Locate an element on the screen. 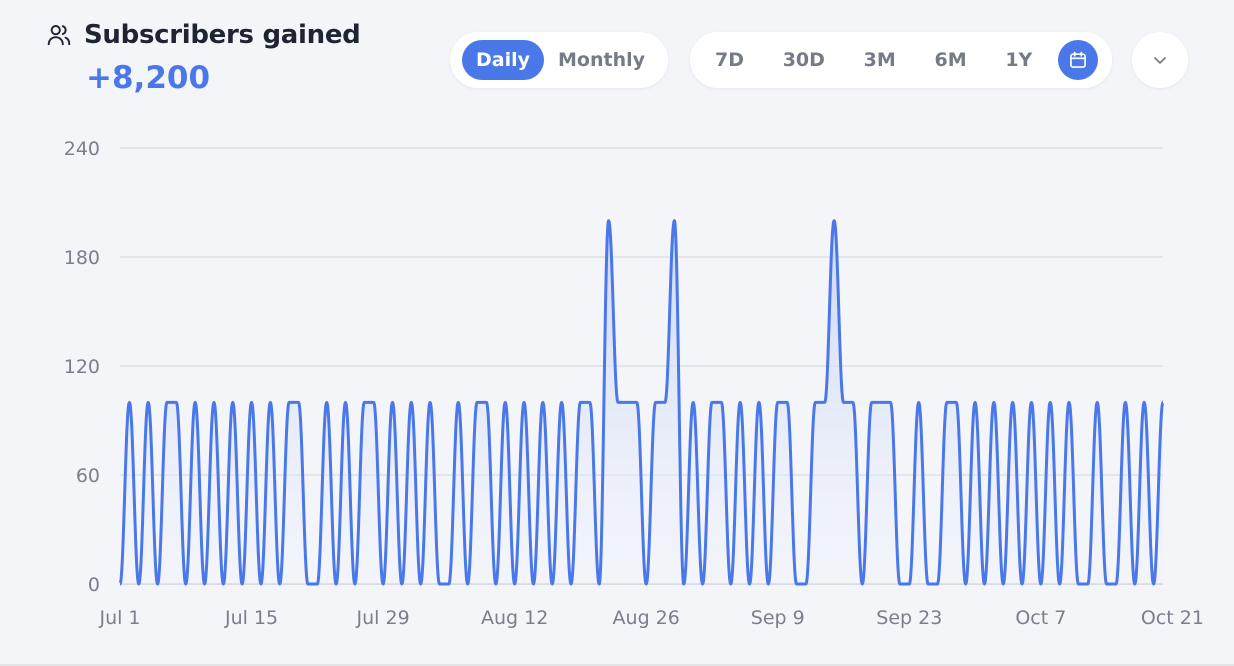  daily-toggle: Daily is located at coordinates (503, 60).